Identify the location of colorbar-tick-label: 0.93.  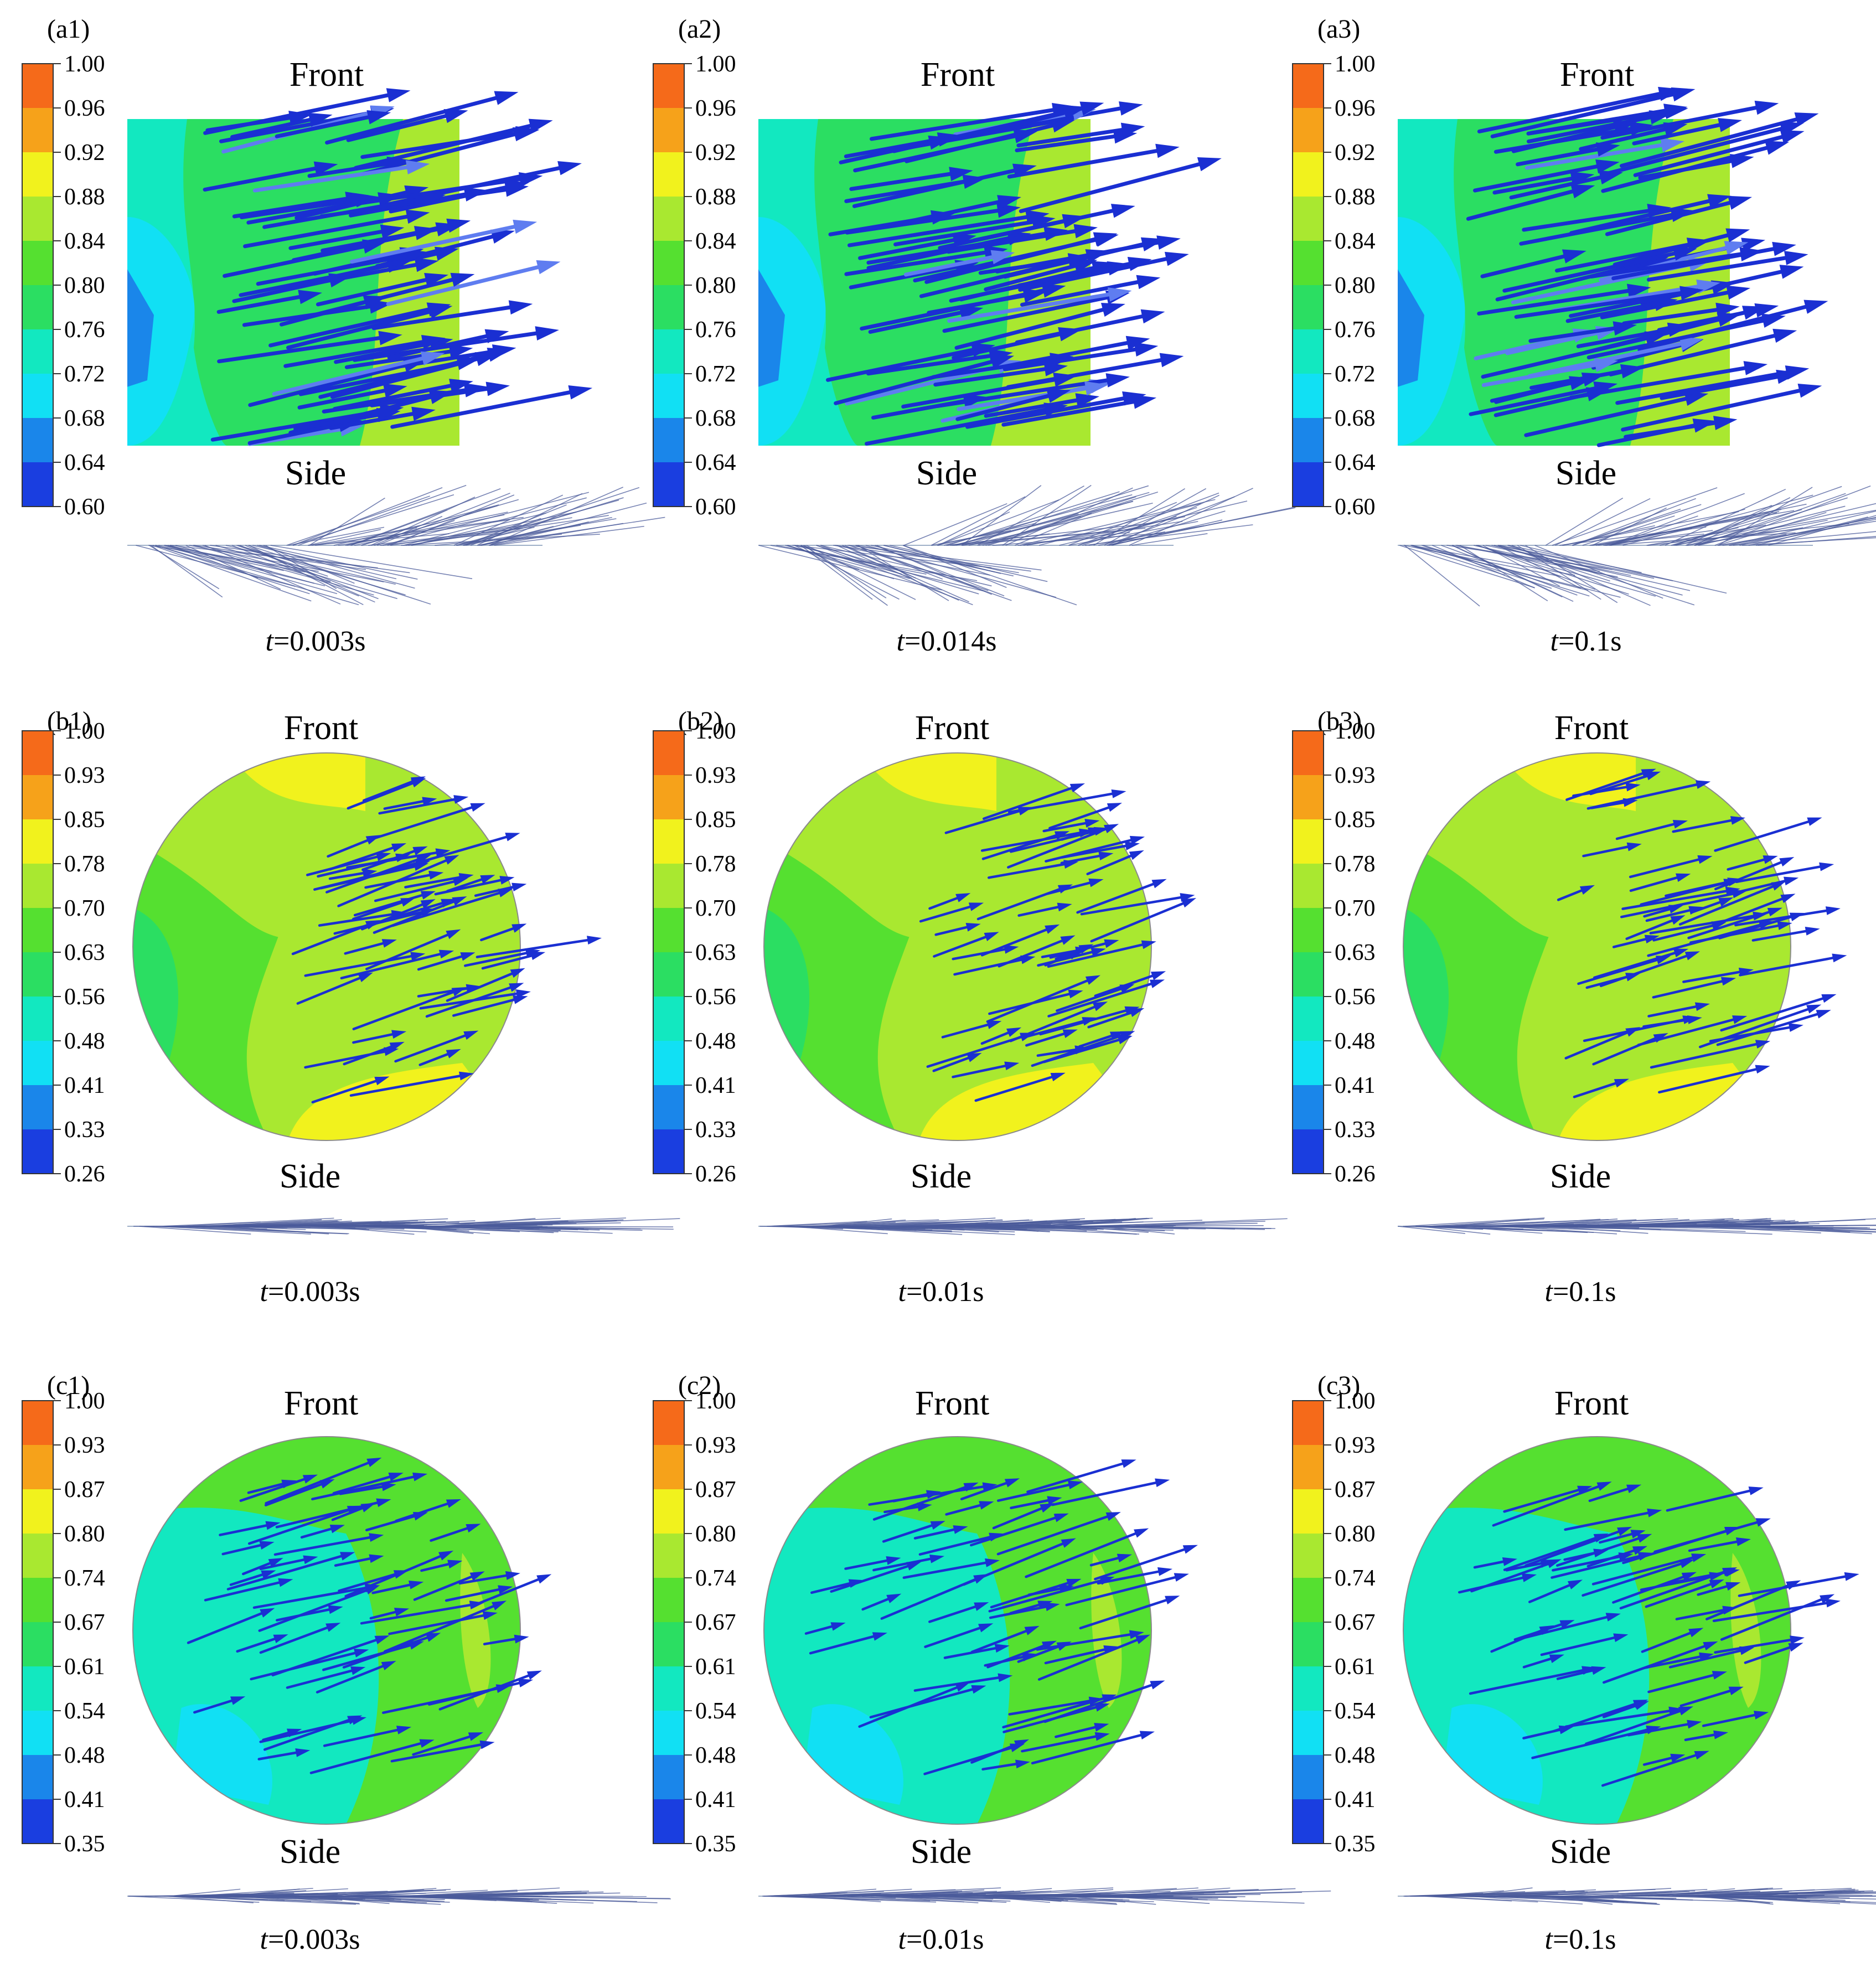
(84, 775).